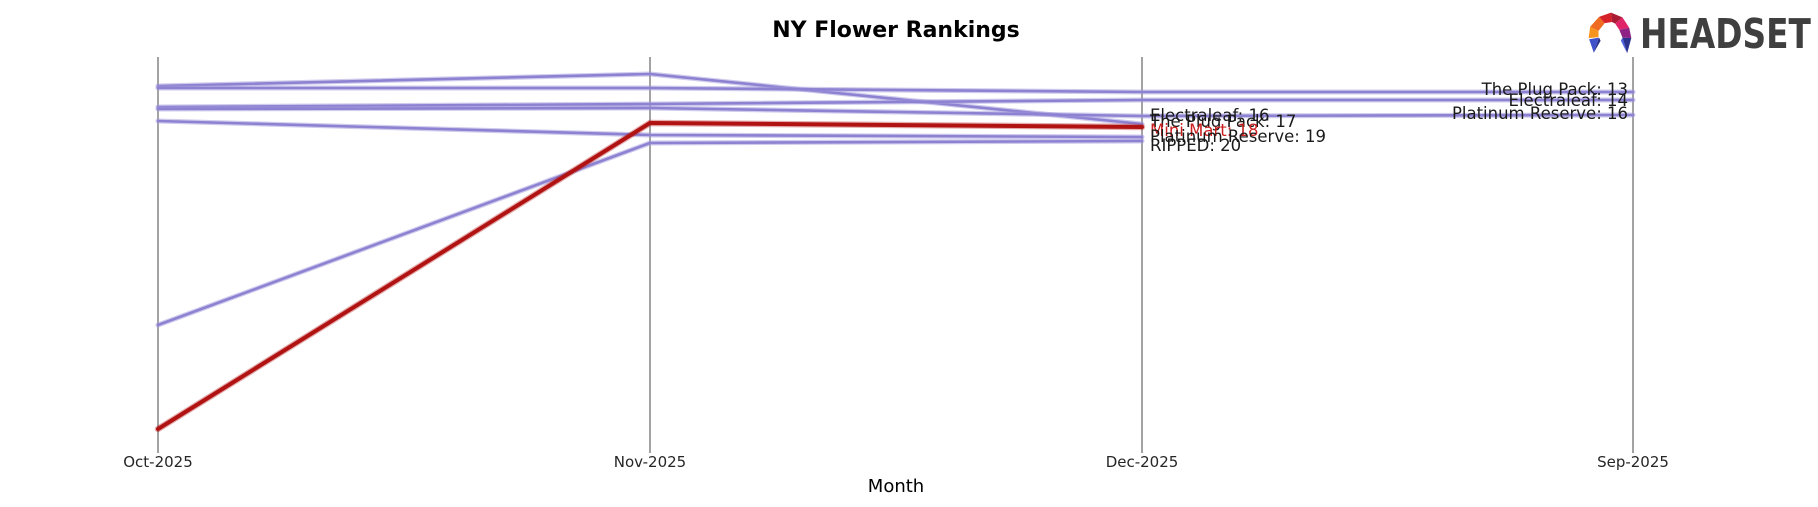 The image size is (1818, 507). Describe the element at coordinates (650, 129) in the screenshot. I see `series-line-line-e` at that location.